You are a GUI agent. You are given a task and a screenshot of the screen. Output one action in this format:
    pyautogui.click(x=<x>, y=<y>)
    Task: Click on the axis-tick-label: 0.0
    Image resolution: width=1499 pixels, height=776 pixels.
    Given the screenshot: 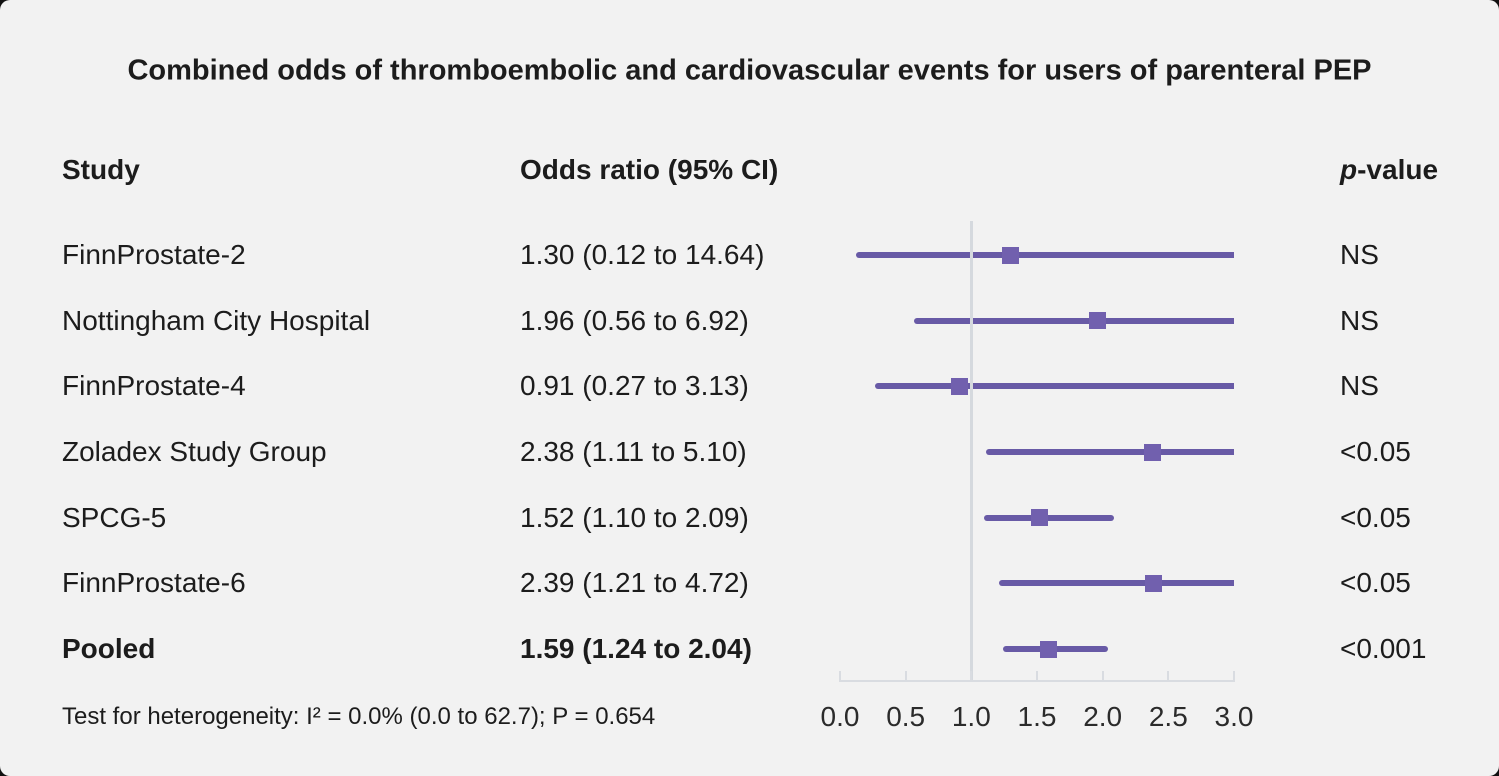 What is the action you would take?
    pyautogui.click(x=840, y=716)
    